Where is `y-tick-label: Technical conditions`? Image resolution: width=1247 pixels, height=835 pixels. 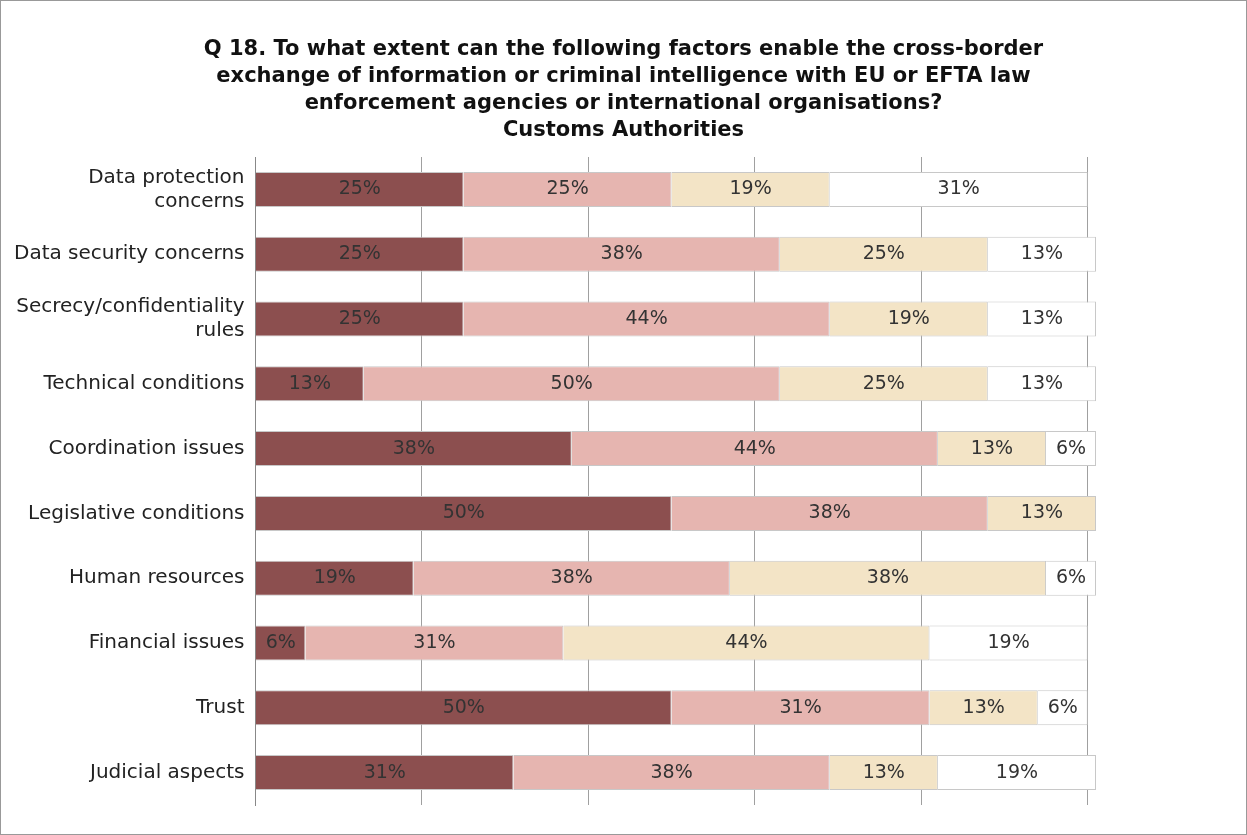
y-tick-label: Technical conditions is located at coordinates (143, 382).